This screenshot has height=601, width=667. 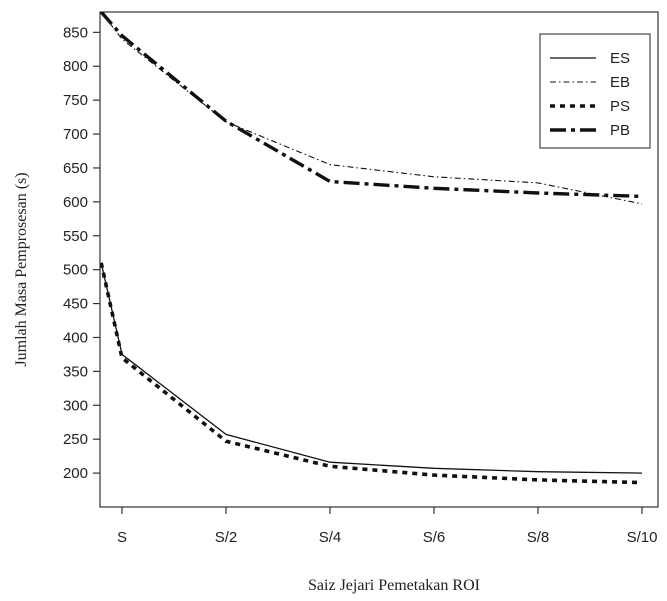 What do you see at coordinates (434, 537) in the screenshot?
I see `x-tick-label: S/6` at bounding box center [434, 537].